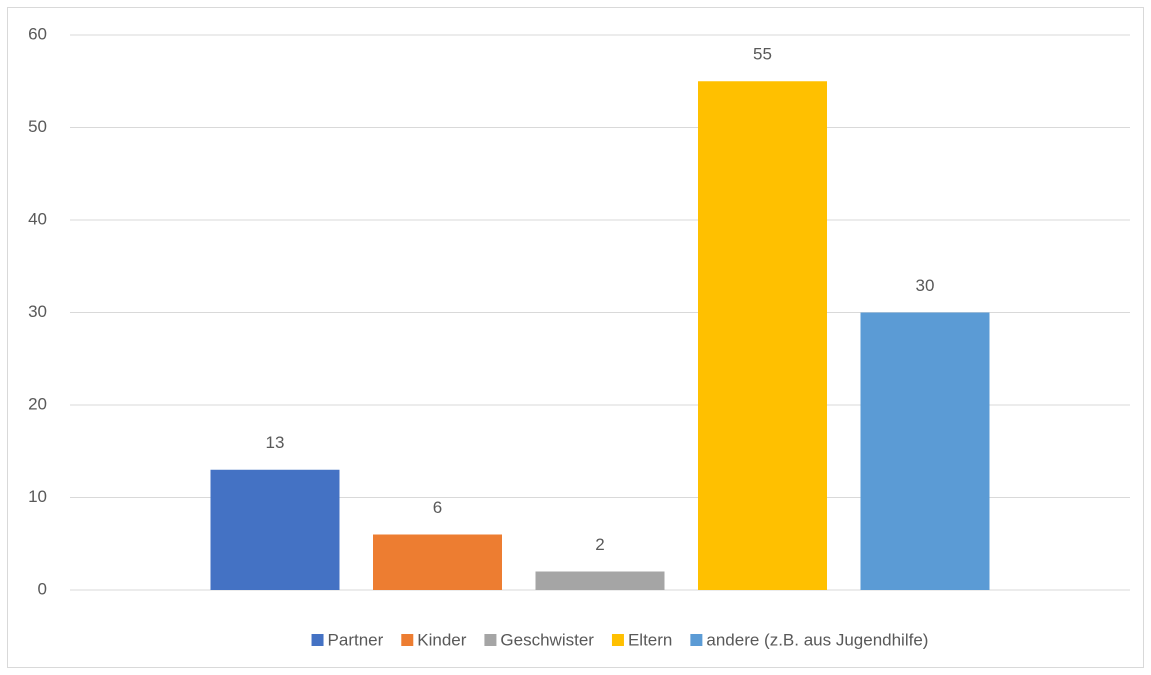 This screenshot has height=675, width=1151. I want to click on y-tick-label: 10, so click(37, 496).